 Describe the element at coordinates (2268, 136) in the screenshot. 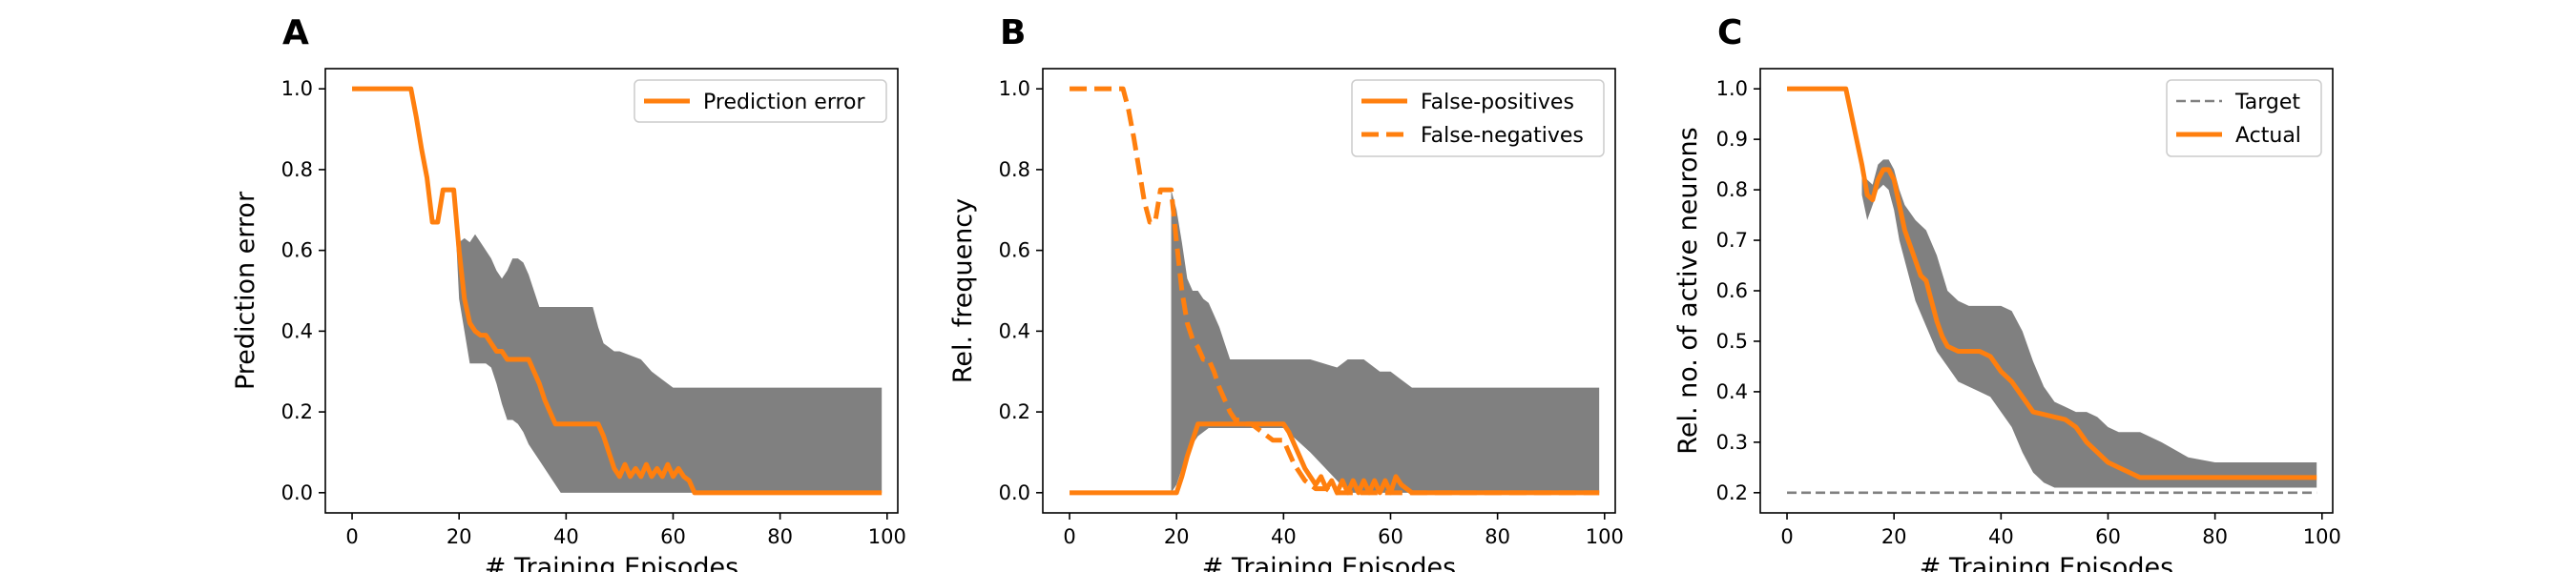

I see `legend-label: Actual` at that location.